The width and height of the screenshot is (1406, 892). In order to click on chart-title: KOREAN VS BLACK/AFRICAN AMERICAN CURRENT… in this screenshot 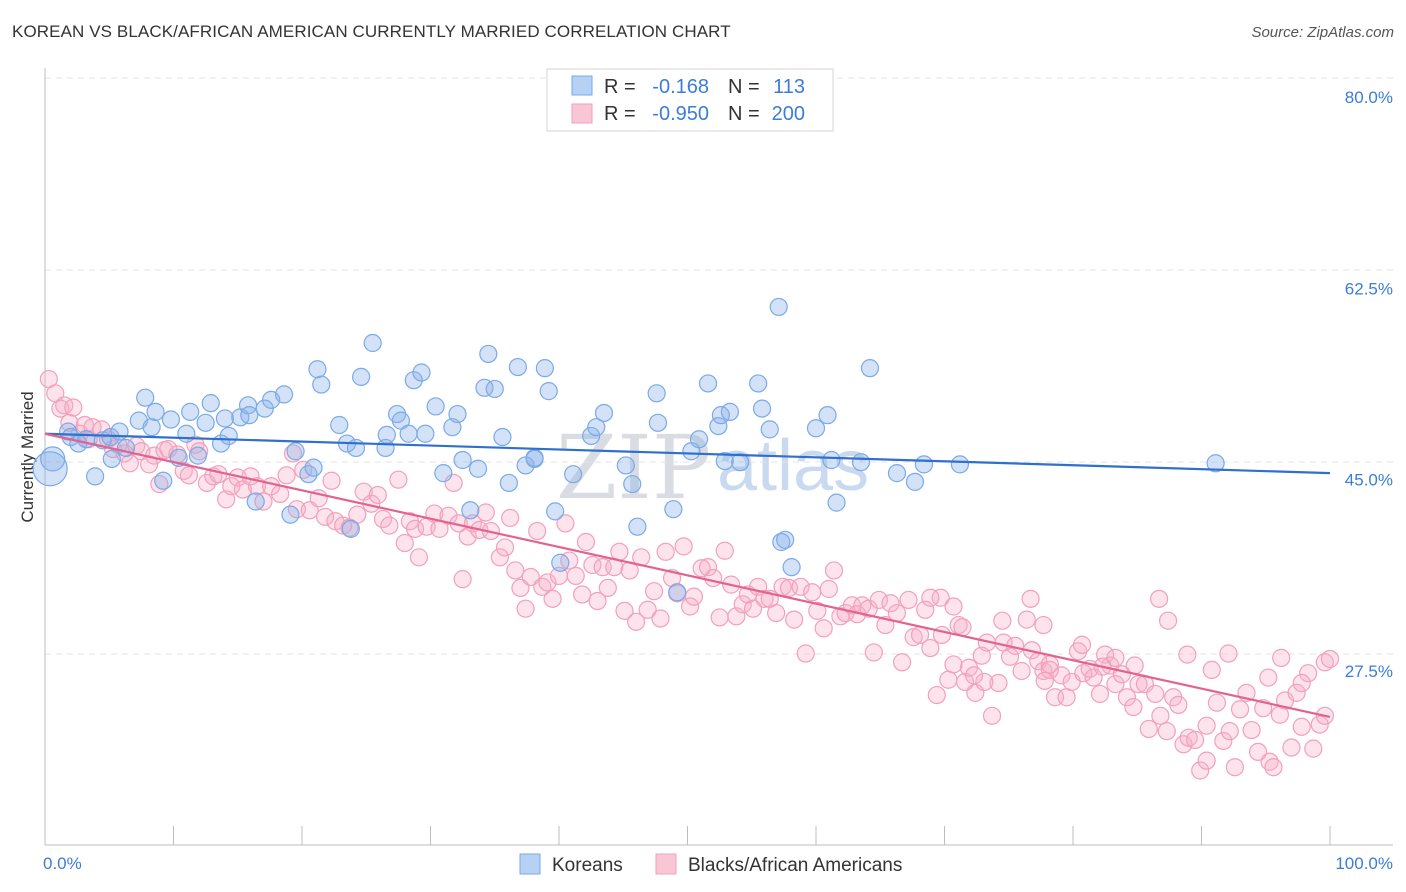, I will do `click(371, 31)`.